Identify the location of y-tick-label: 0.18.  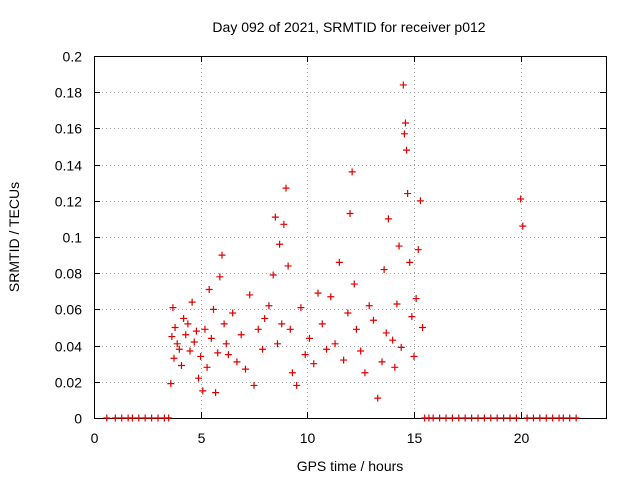
(68, 93).